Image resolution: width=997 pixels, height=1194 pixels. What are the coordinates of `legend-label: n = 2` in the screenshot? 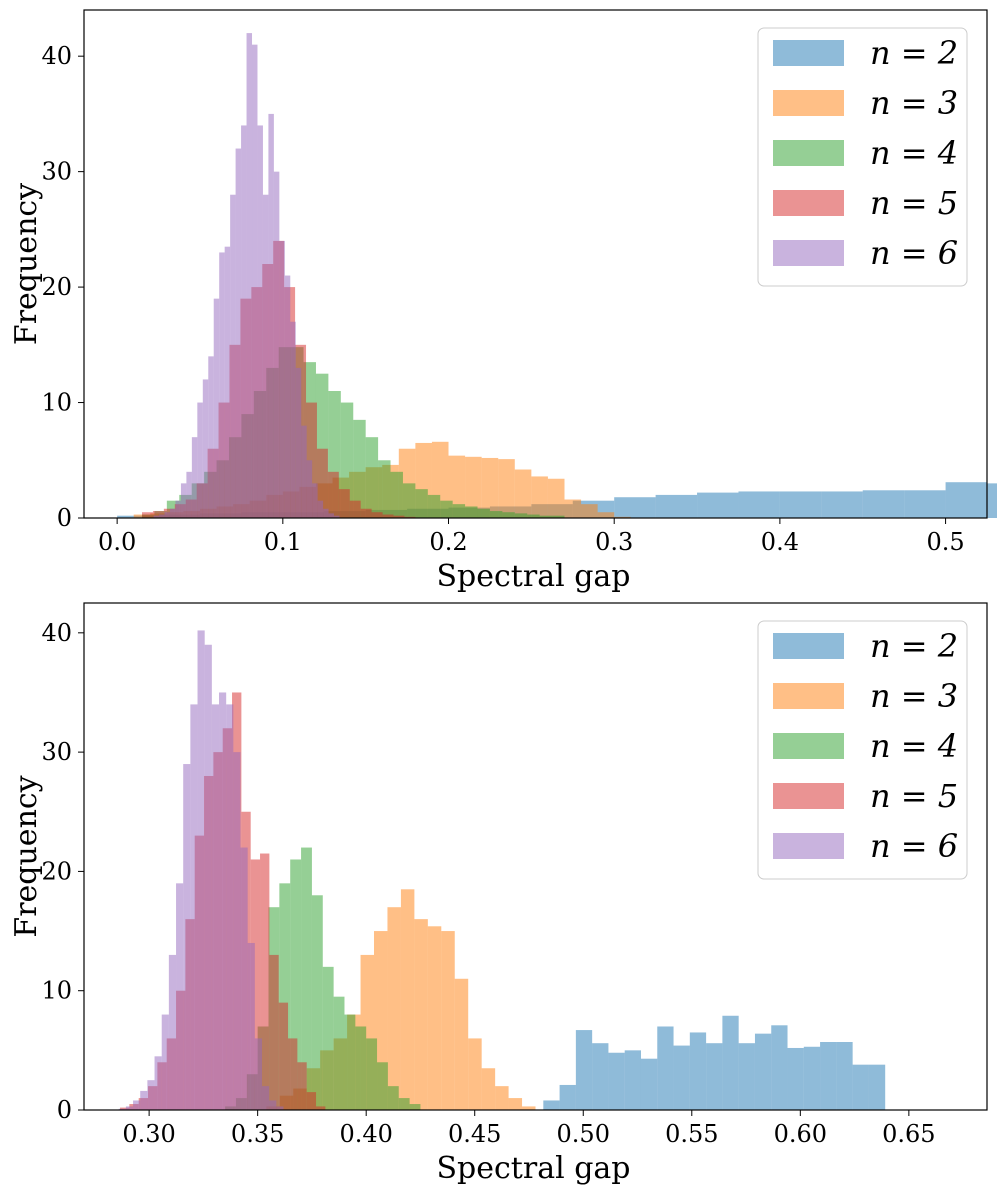 It's located at (914, 53).